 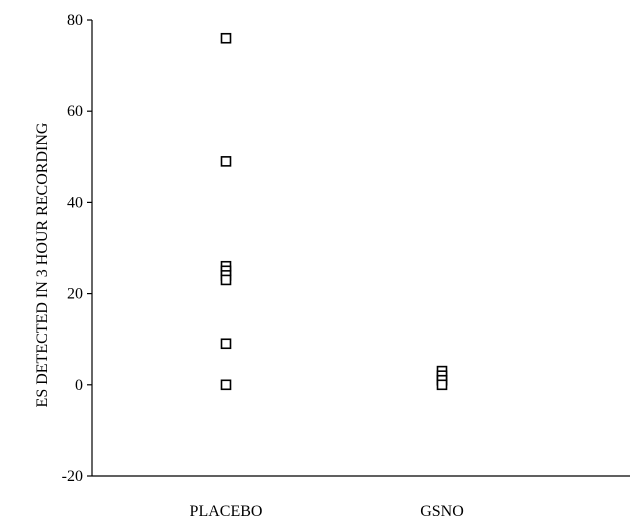 What do you see at coordinates (79, 385) in the screenshot?
I see `y-tick-label: 0` at bounding box center [79, 385].